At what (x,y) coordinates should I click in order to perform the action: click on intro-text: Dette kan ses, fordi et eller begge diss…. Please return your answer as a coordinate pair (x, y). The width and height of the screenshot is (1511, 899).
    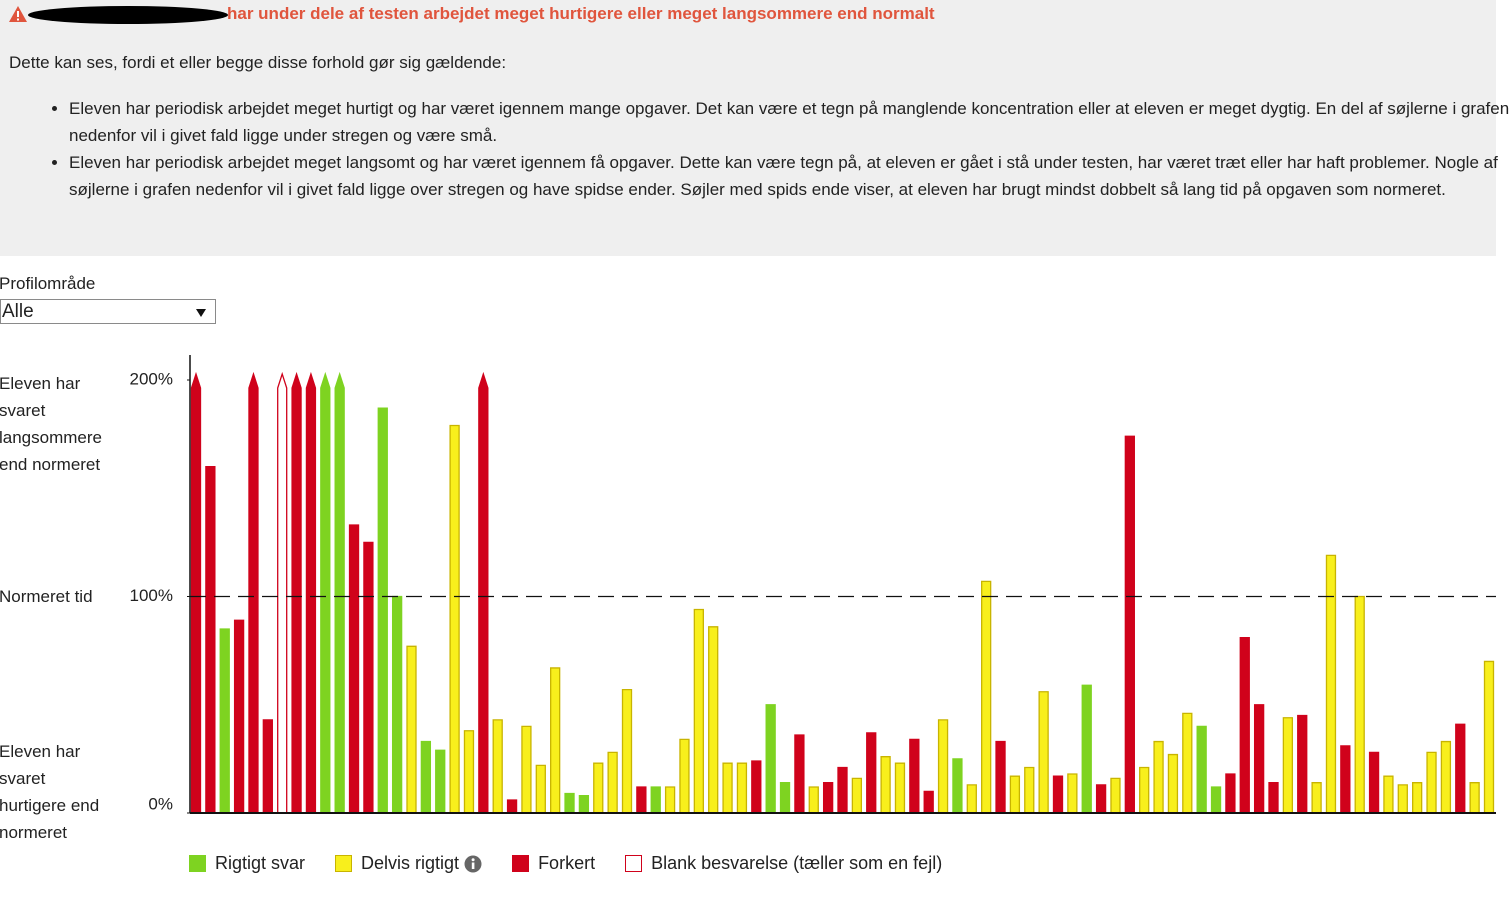
    Looking at the image, I should click on (258, 62).